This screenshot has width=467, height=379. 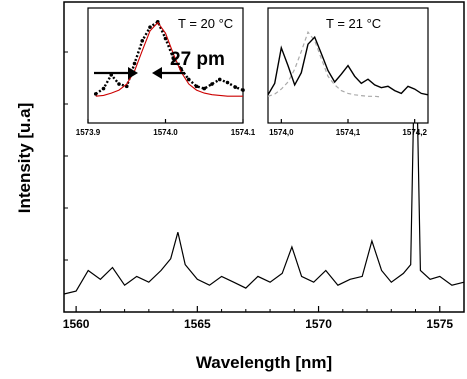 I want to click on inset-left-frame, so click(x=165, y=65).